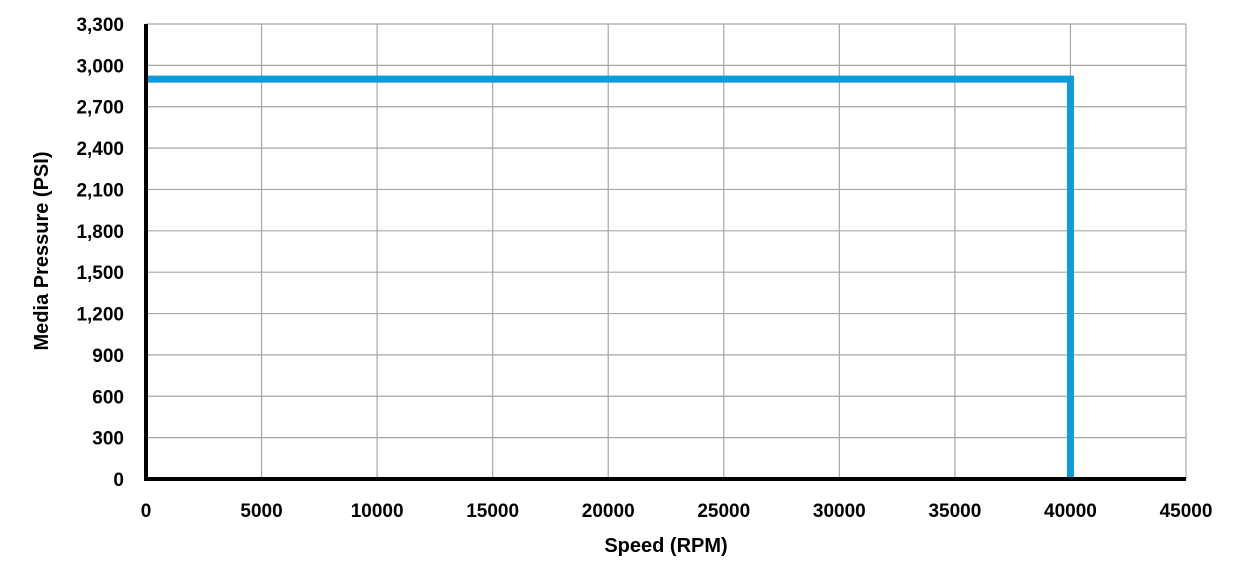 The width and height of the screenshot is (1244, 584). Describe the element at coordinates (839, 511) in the screenshot. I see `x-tick-label-6: 30000` at that location.